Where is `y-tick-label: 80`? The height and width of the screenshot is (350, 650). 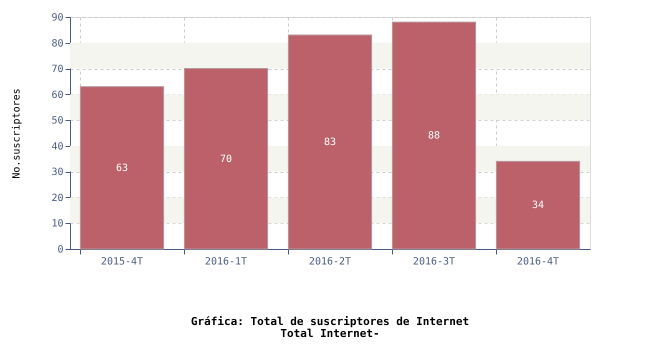
y-tick-label: 80 is located at coordinates (57, 44).